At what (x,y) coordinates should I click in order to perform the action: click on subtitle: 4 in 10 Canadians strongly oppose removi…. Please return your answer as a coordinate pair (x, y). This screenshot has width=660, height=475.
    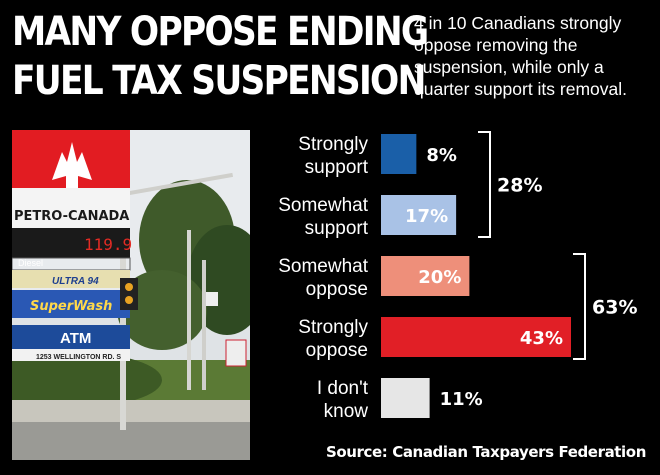
    Looking at the image, I should click on (521, 56).